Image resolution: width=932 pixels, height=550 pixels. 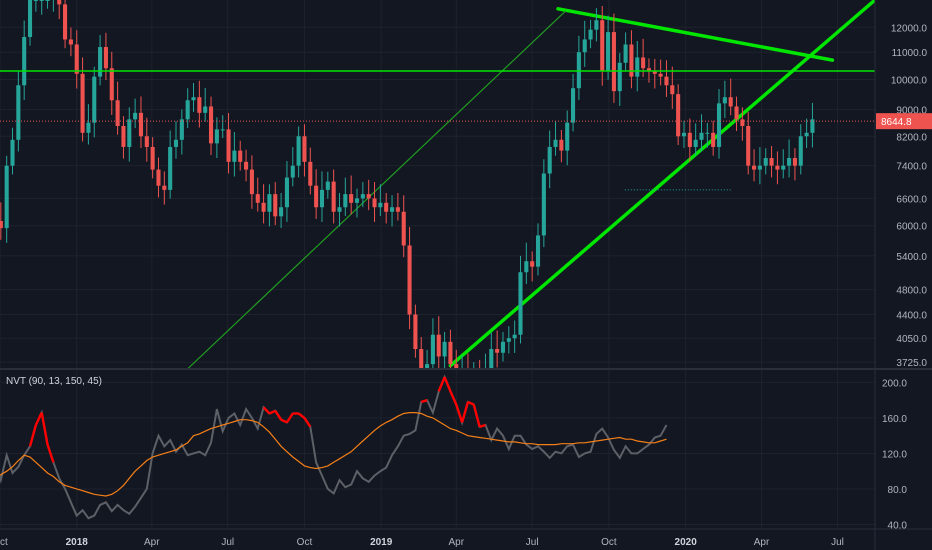 What do you see at coordinates (695, 34) in the screenshot?
I see `falling-resistance-line` at bounding box center [695, 34].